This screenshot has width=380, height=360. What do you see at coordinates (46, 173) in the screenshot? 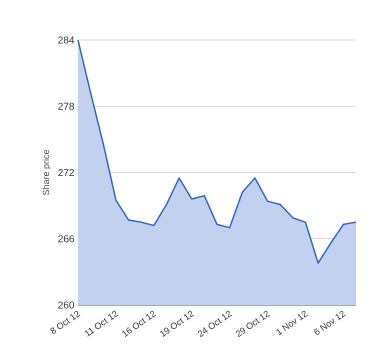
I see `y-axis-title: Share price` at bounding box center [46, 173].